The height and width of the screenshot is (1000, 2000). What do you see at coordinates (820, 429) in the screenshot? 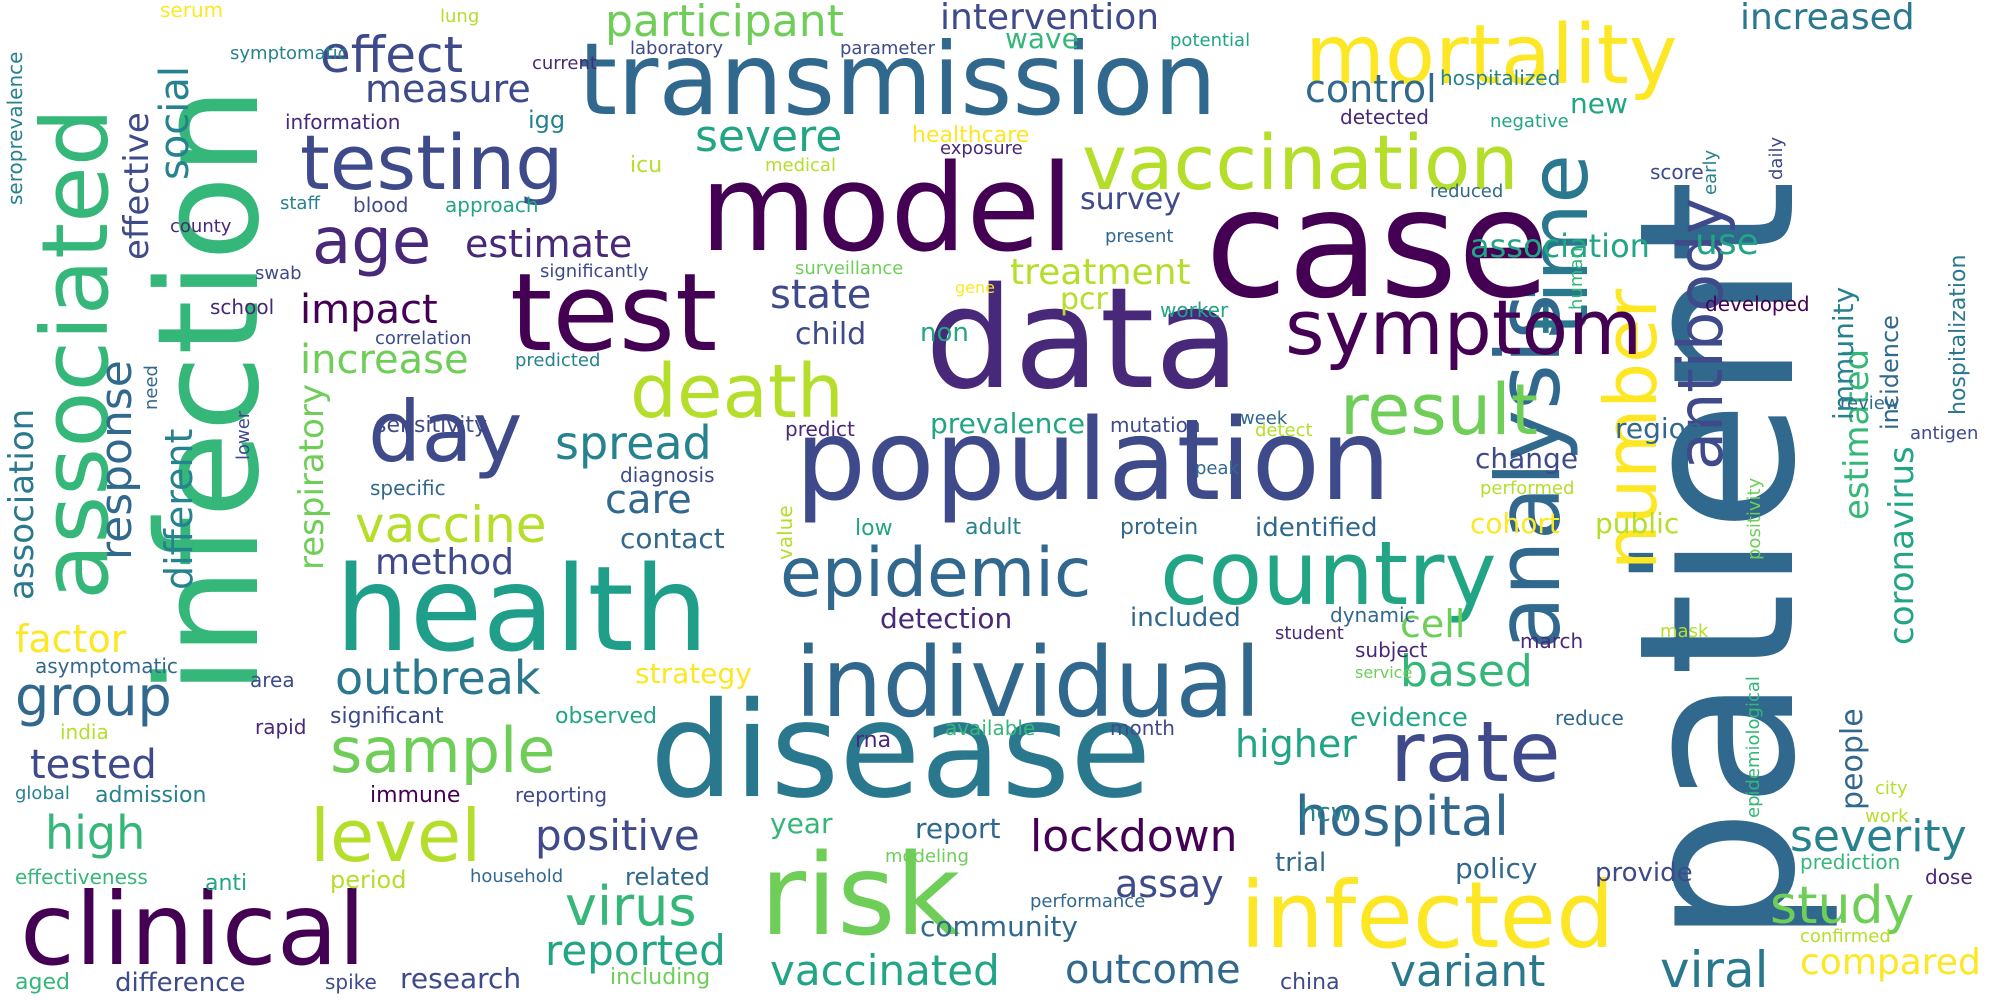
I see `word: predict` at bounding box center [820, 429].